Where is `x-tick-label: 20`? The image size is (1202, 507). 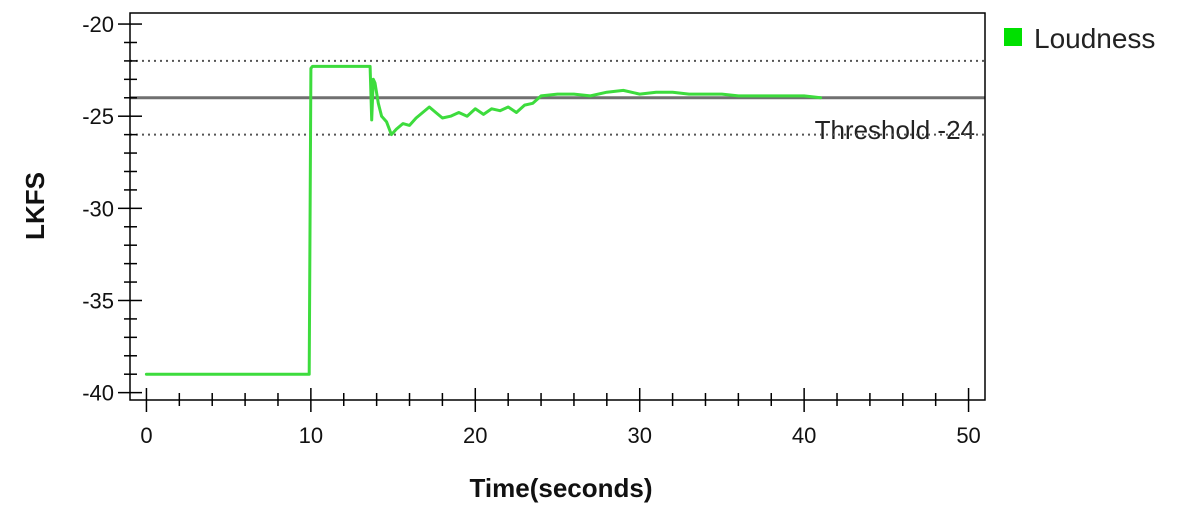
x-tick-label: 20 is located at coordinates (475, 435).